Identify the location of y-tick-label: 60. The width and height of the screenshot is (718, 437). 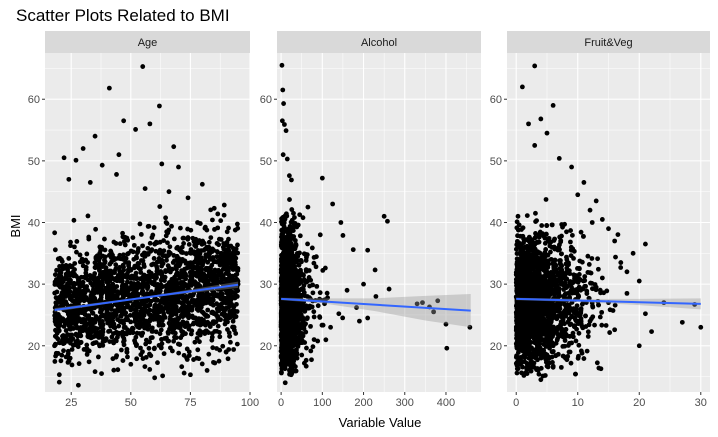
(266, 100).